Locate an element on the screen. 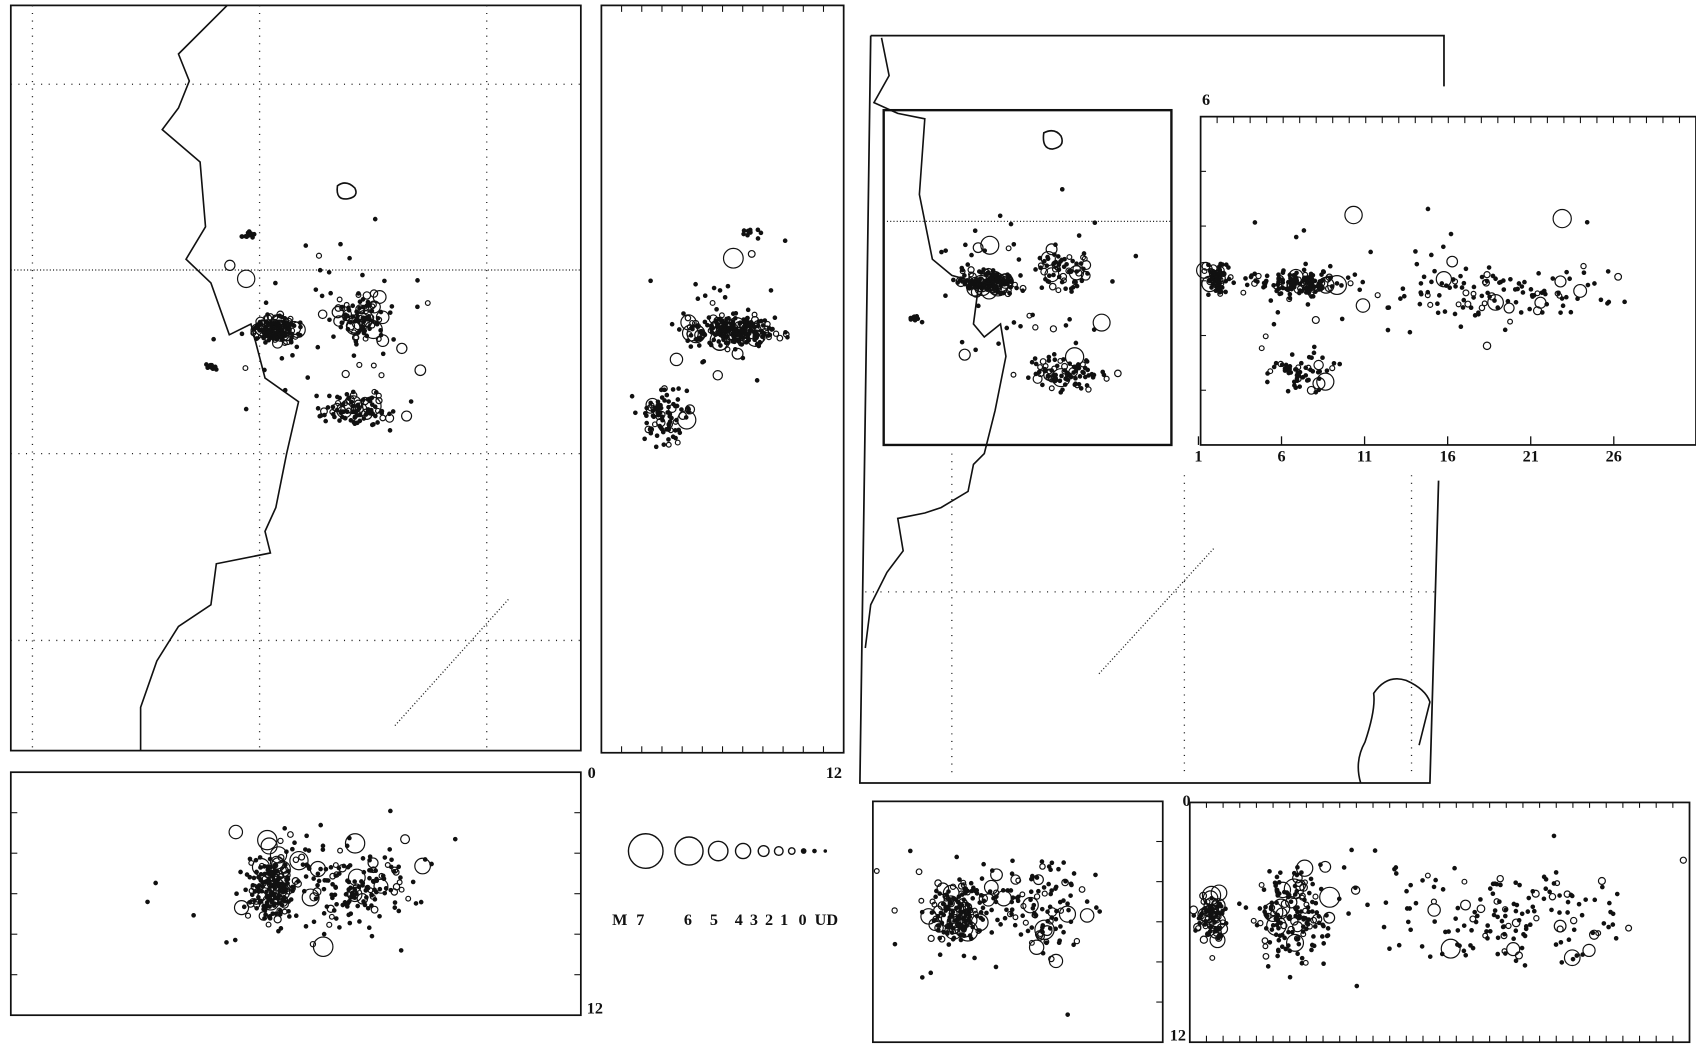  section-frame is located at coordinates (722, 379).